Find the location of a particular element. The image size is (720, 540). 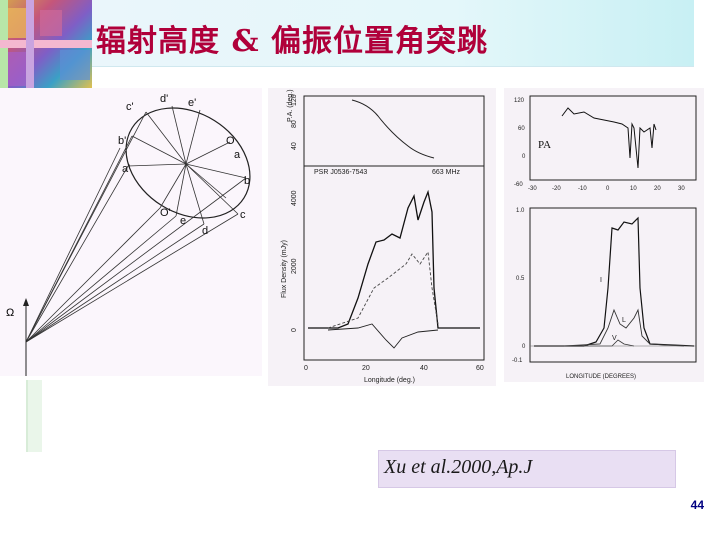

svg-text: b' is located at coordinates (122, 141).